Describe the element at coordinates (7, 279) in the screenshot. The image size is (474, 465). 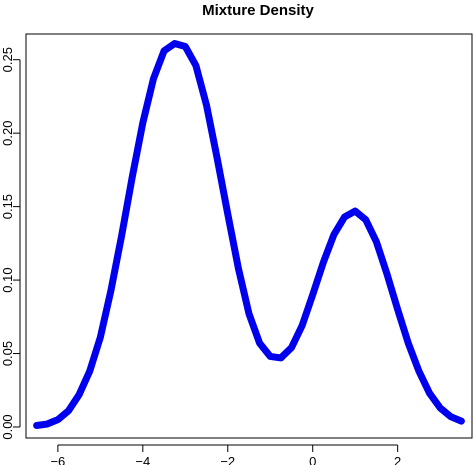
I see `y-tick-label: 0.10` at that location.